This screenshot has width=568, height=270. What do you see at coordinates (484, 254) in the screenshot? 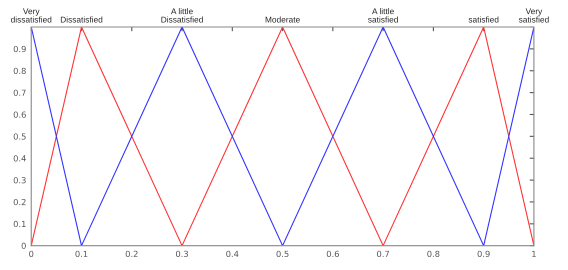
I see `x-tick-label: 0.9` at bounding box center [484, 254].